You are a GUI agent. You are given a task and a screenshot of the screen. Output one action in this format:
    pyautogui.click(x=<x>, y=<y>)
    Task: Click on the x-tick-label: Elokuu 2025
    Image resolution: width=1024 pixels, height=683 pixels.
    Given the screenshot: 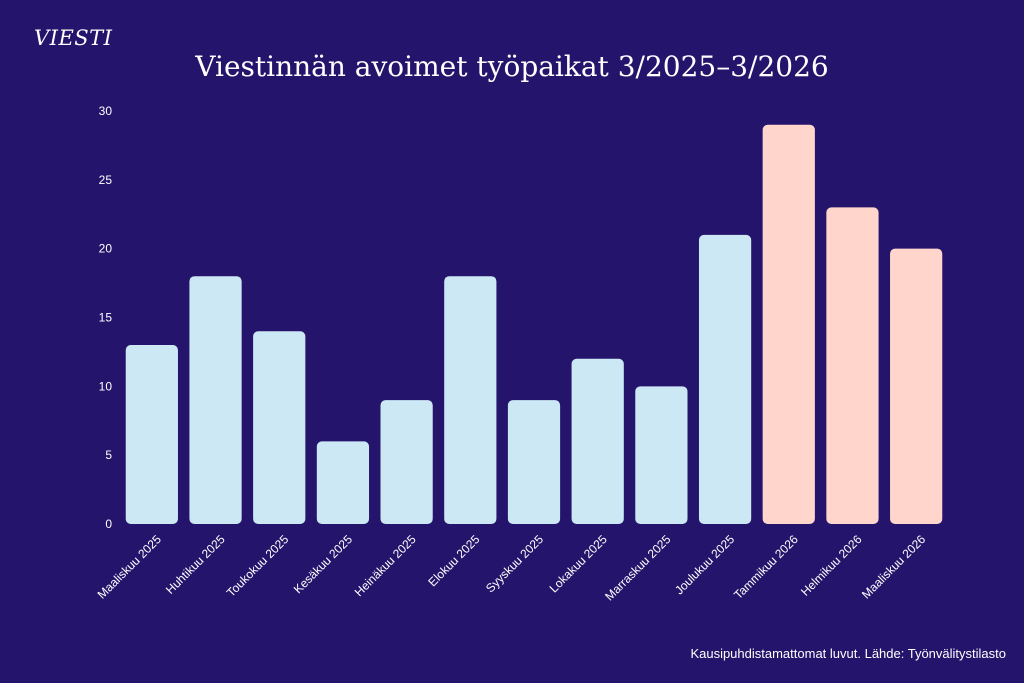 What is the action you would take?
    pyautogui.click(x=453, y=560)
    